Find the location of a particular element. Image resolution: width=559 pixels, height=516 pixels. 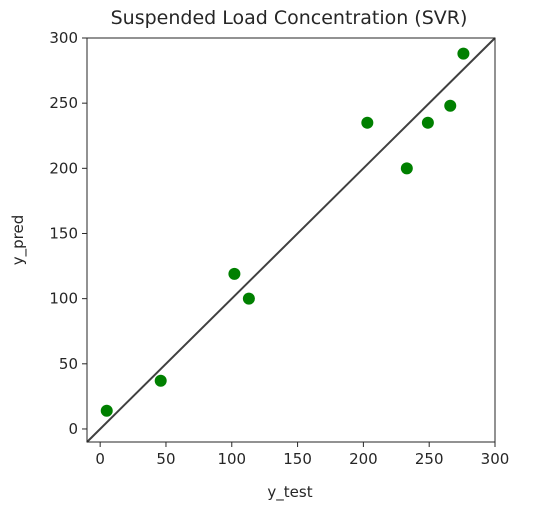

x-ticks: 0 50 100 150 200 250 300 is located at coordinates (302, 455).